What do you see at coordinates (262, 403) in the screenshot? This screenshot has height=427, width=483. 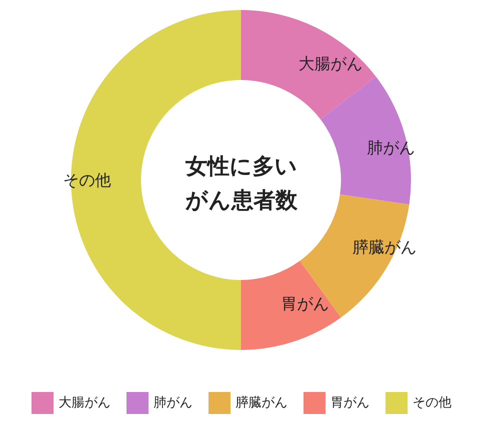 I see `legend-label: 膵臓がん` at bounding box center [262, 403].